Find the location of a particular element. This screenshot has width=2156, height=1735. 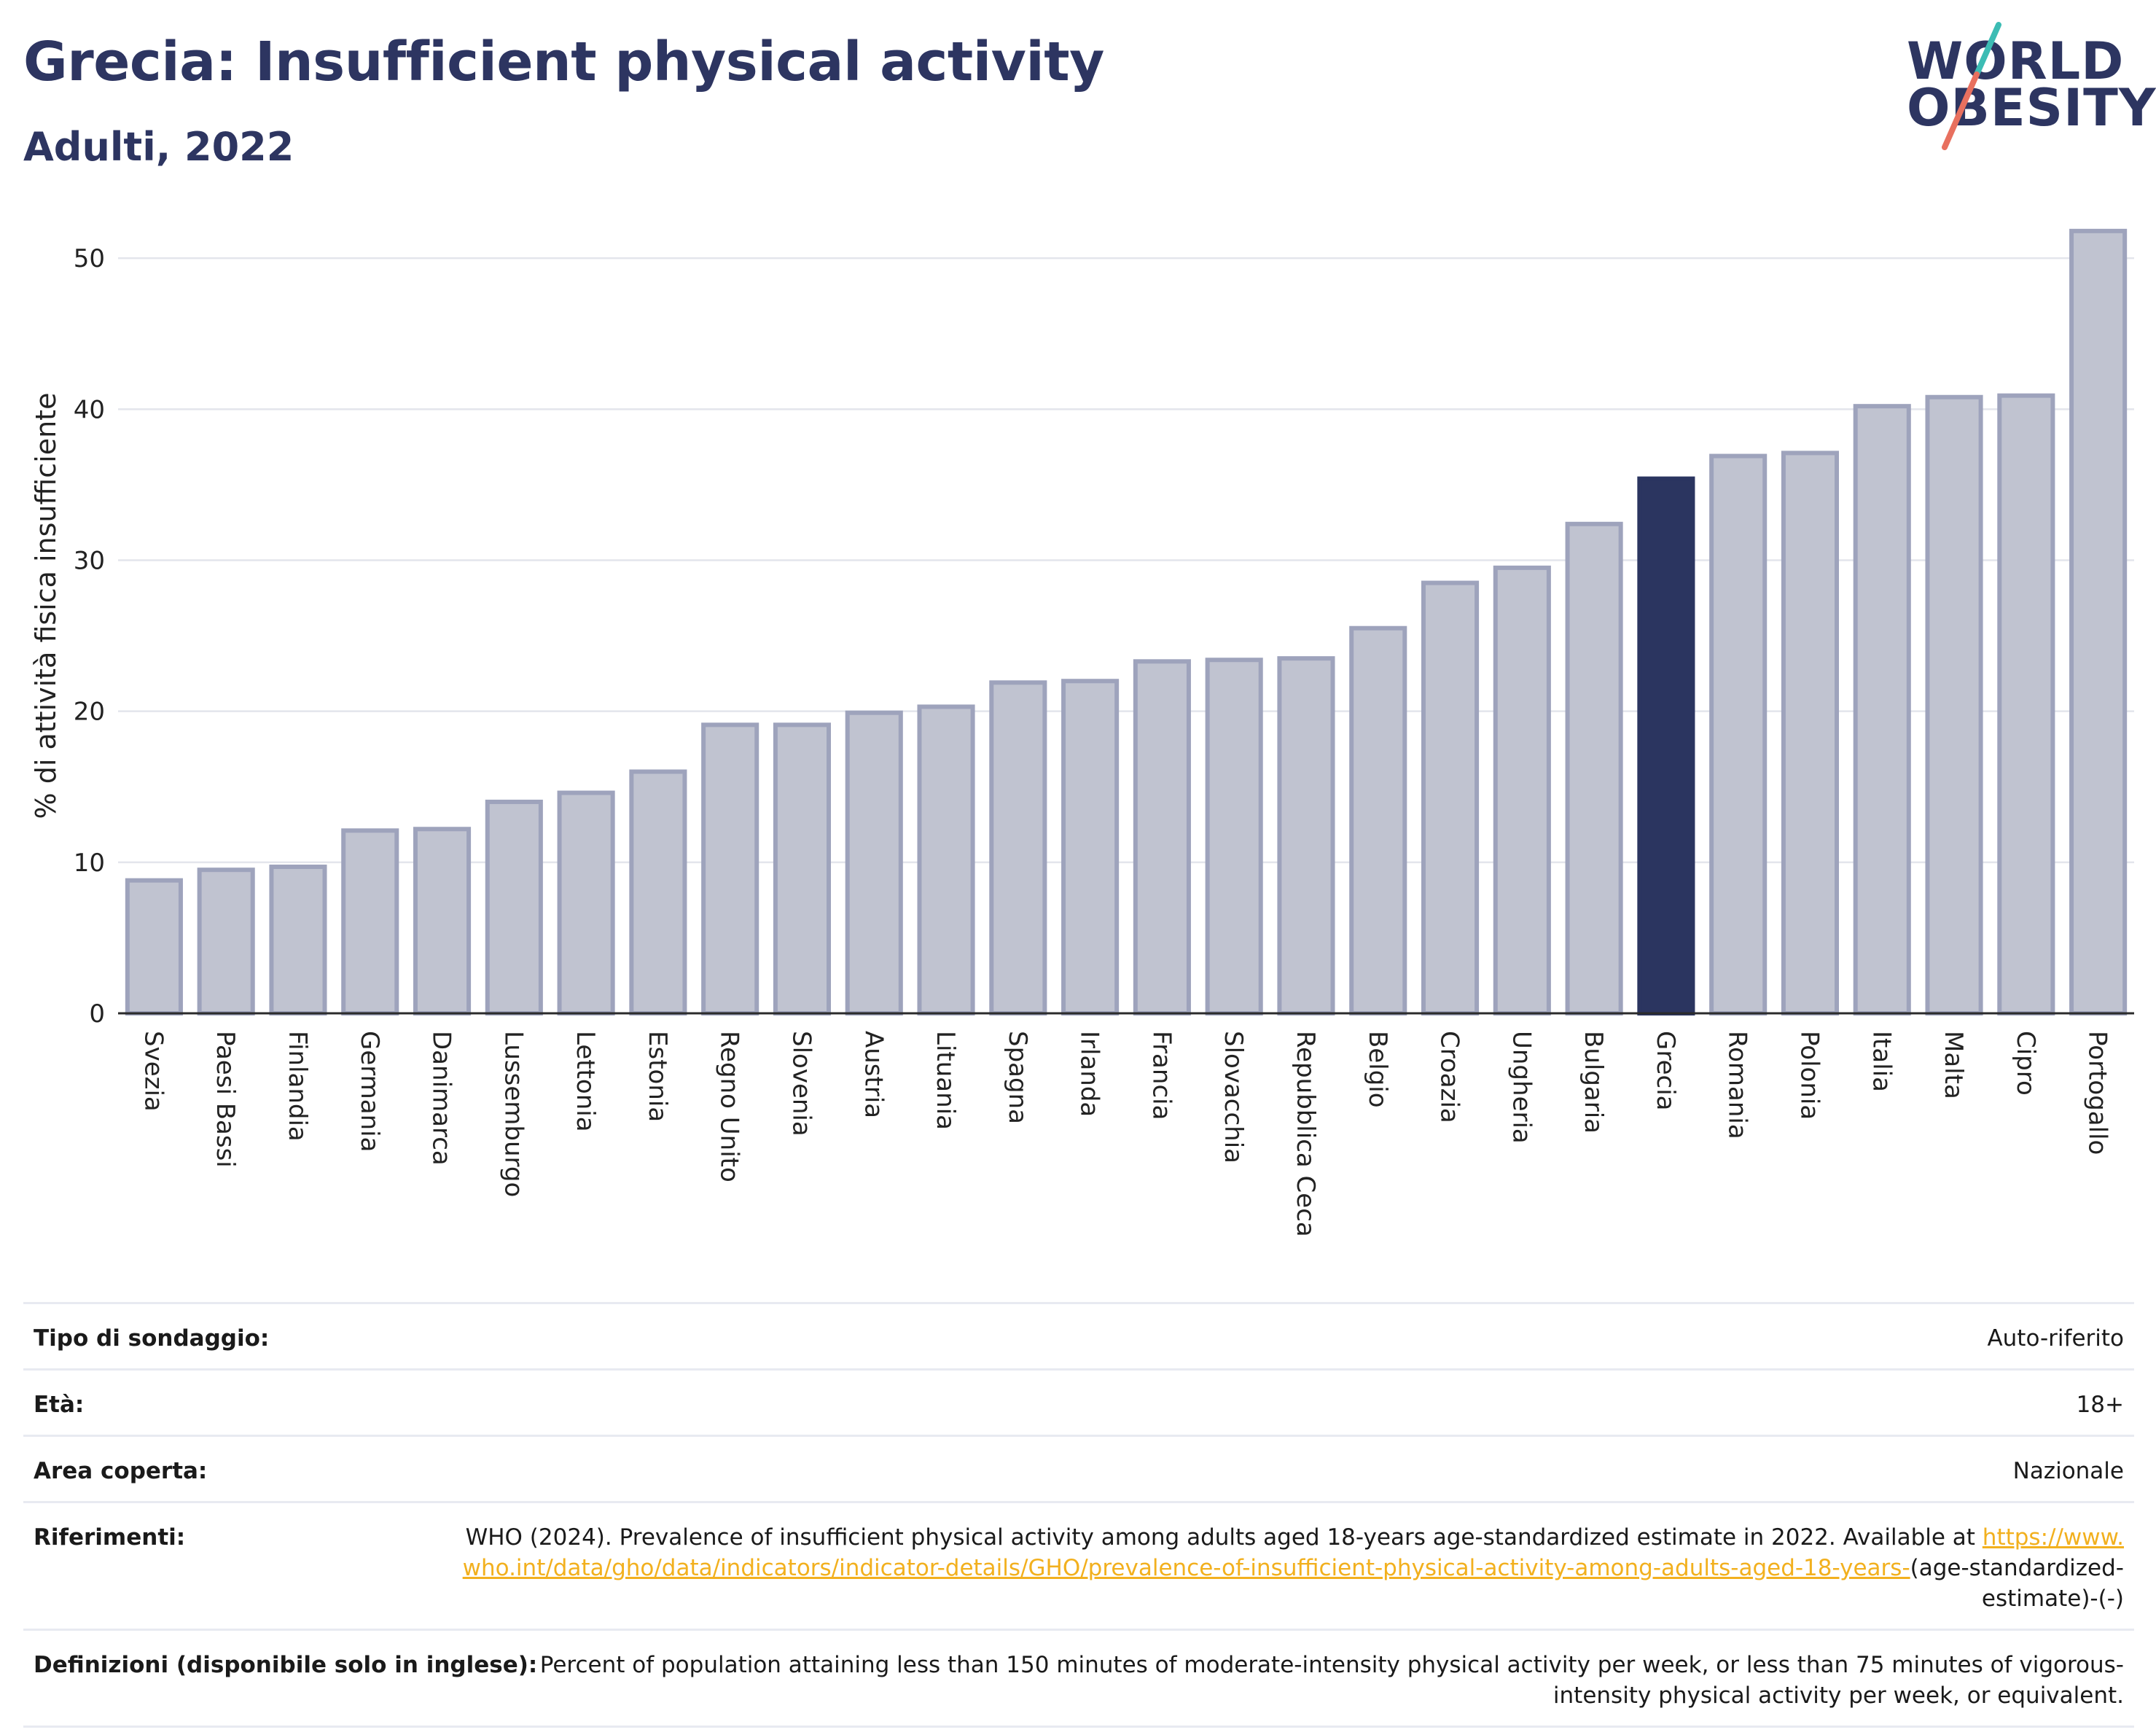

bar-cipro is located at coordinates (2026, 704).